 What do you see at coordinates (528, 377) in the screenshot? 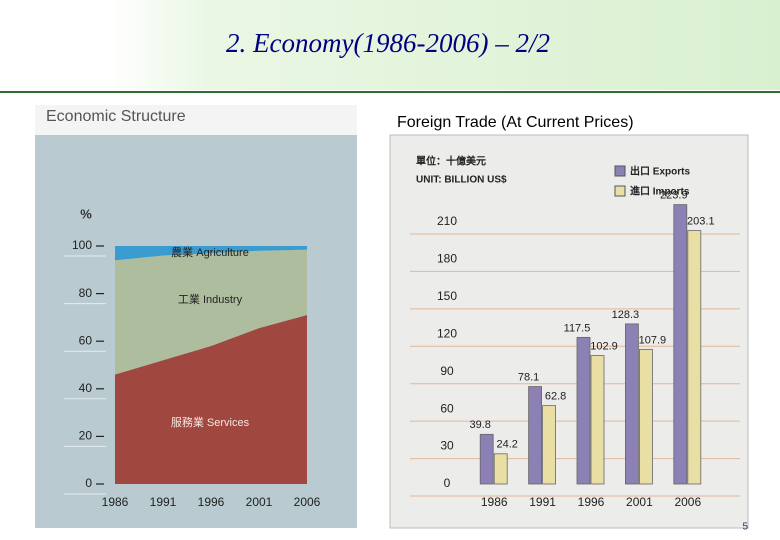
I see `value-label: 78.1` at bounding box center [528, 377].